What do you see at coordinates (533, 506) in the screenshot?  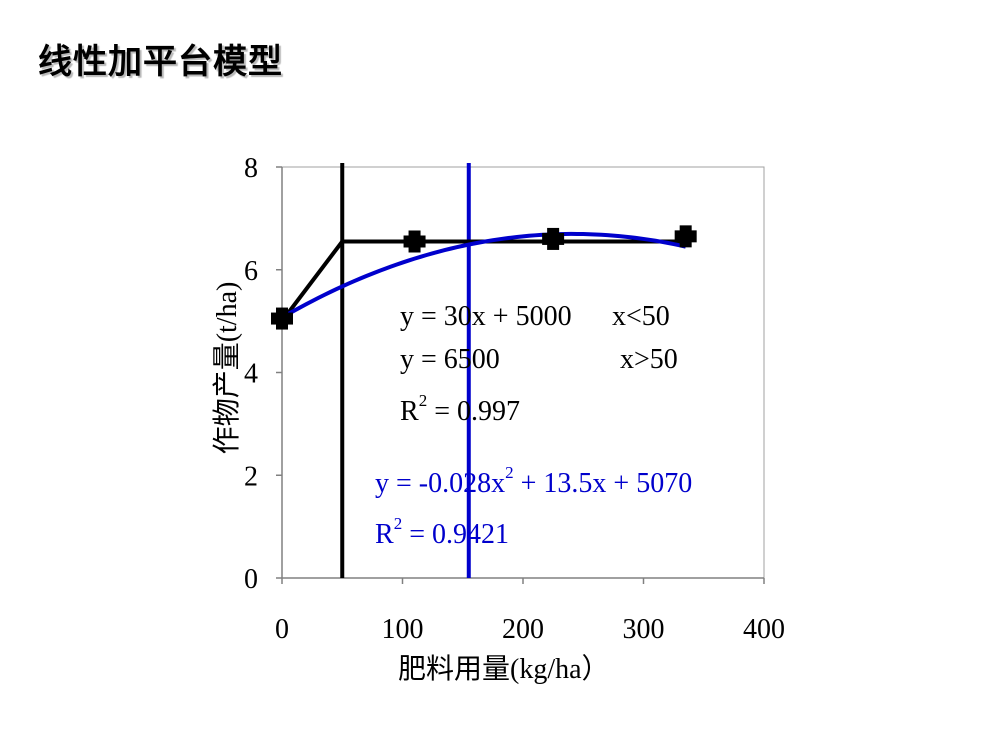 I see `quadratic-equations: y = -0.028x2 + 13.5x + 5070 R2 = 0.9421` at bounding box center [533, 506].